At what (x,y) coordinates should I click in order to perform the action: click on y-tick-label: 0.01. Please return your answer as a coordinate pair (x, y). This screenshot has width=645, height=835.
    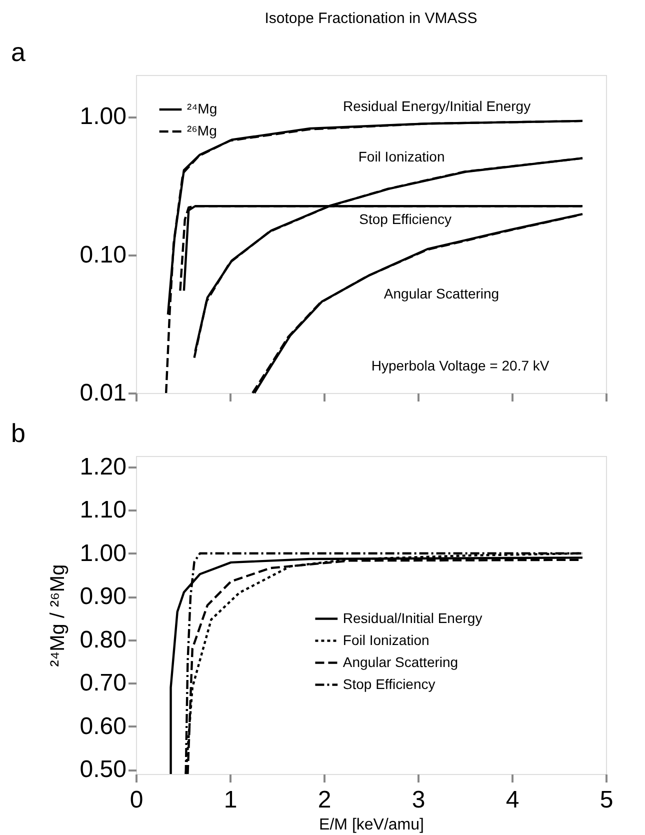
    Looking at the image, I should click on (103, 393).